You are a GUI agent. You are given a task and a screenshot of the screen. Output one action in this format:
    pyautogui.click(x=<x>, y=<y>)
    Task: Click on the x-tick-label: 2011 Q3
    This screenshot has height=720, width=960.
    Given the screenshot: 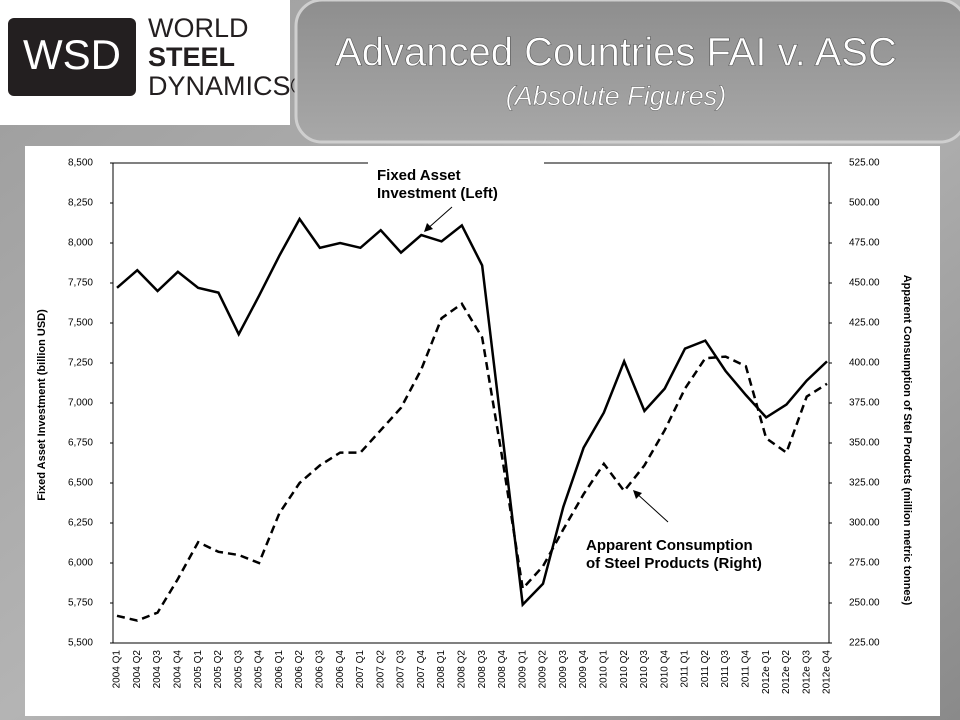 What is the action you would take?
    pyautogui.click(x=725, y=669)
    